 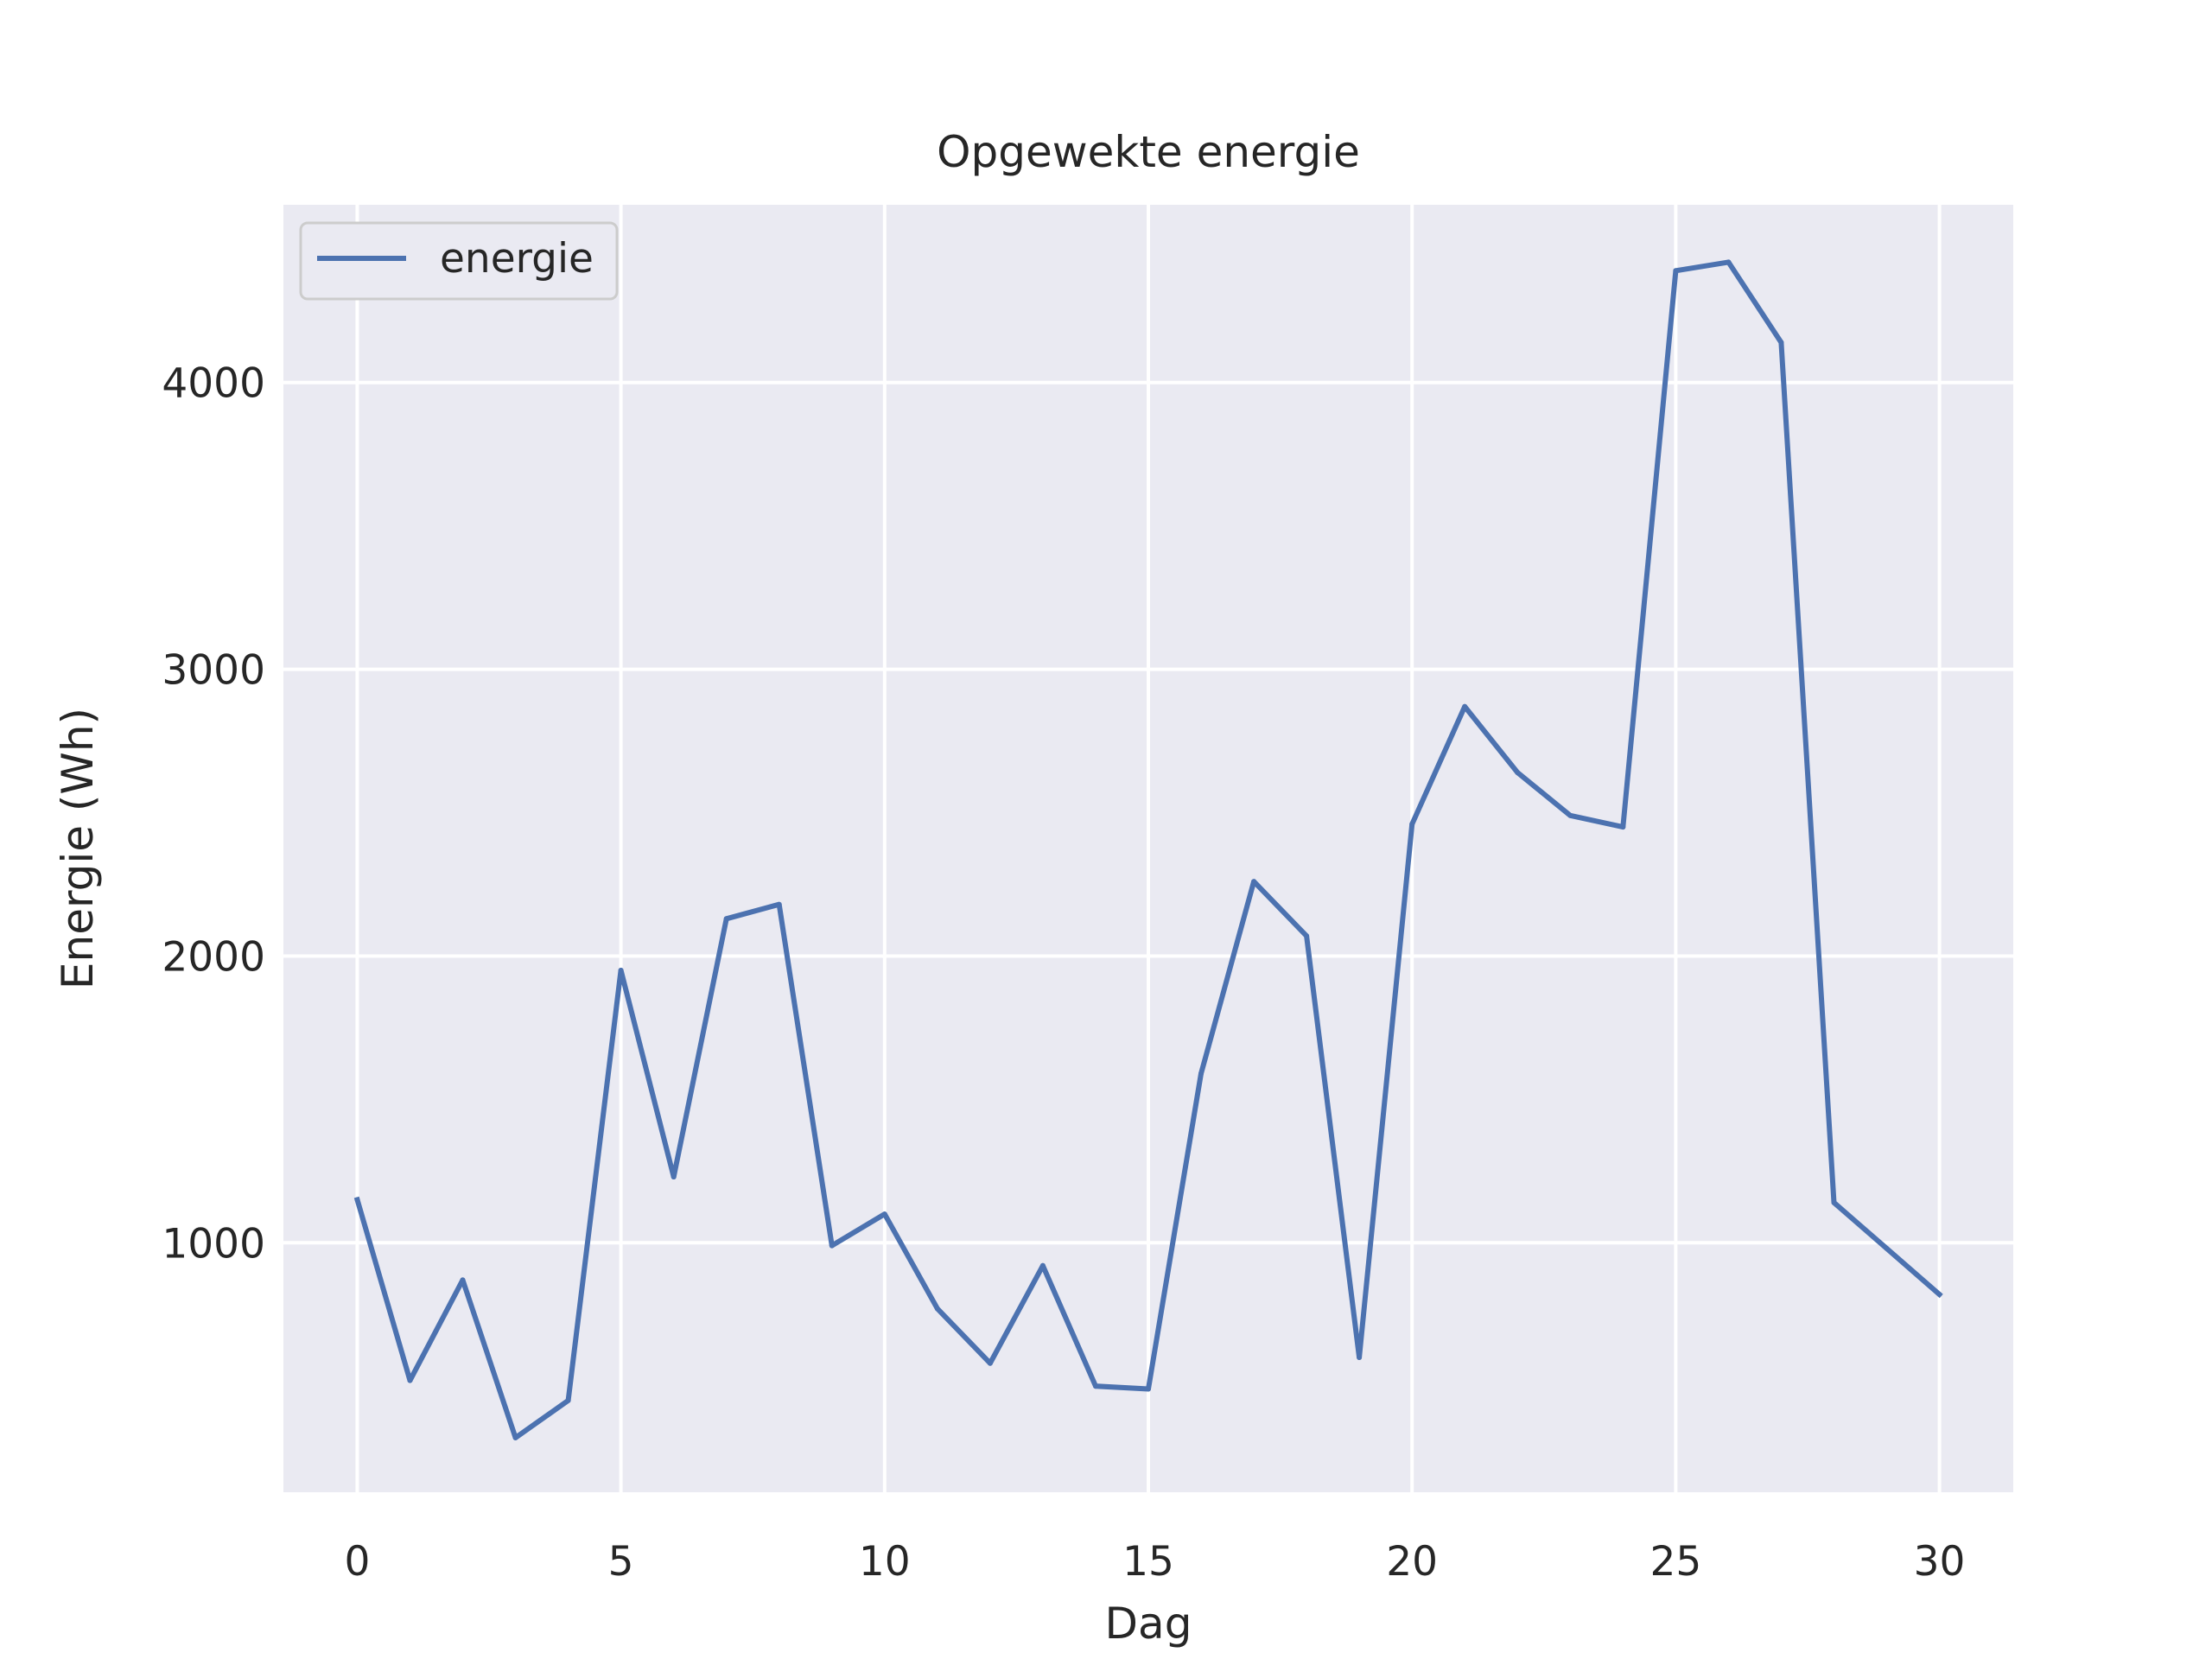 What do you see at coordinates (78, 848) in the screenshot?
I see `y-axis-label: Energie (Wh)` at bounding box center [78, 848].